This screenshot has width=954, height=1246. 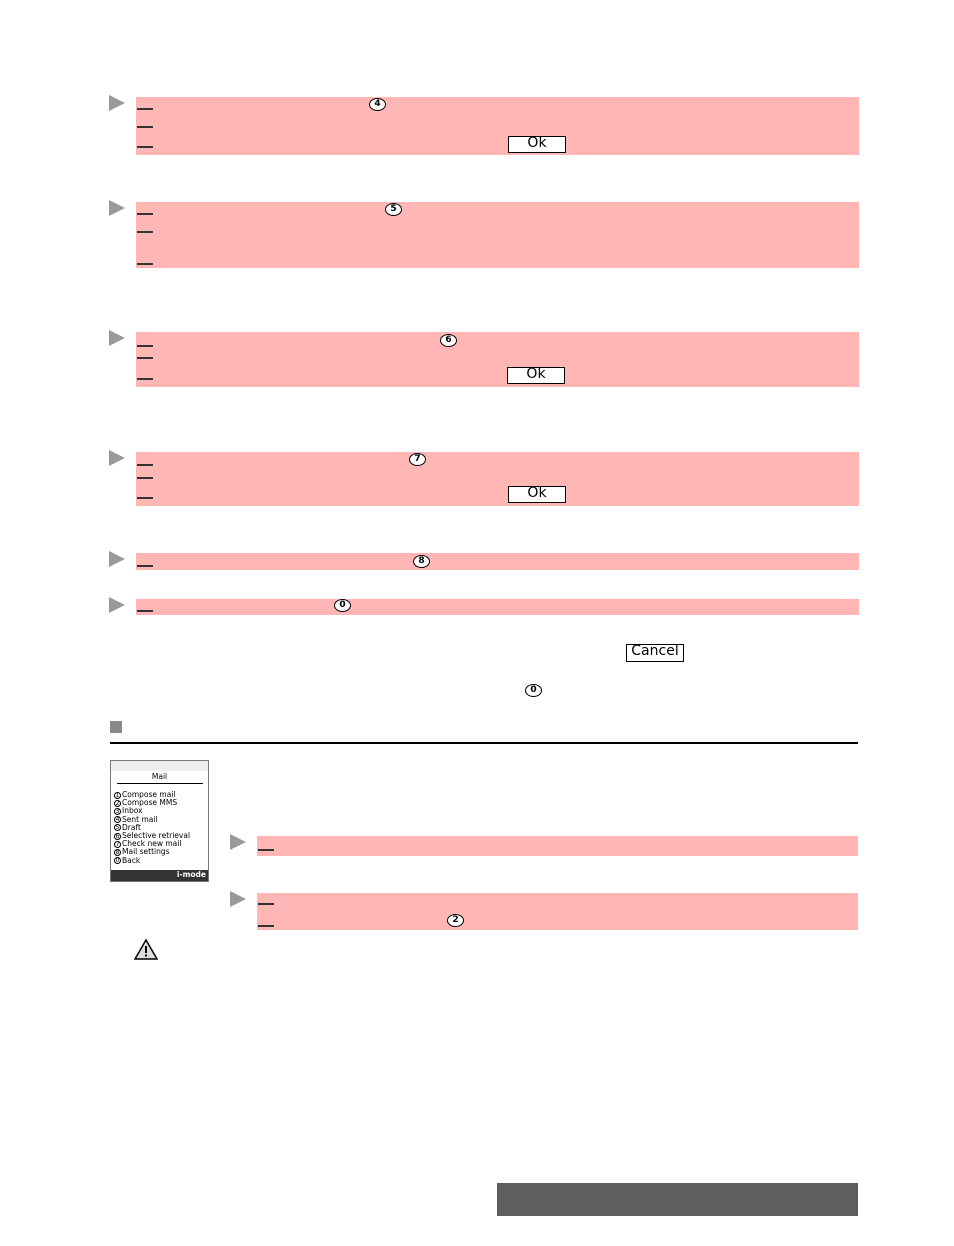 I want to click on key-icon: 2, so click(x=455, y=920).